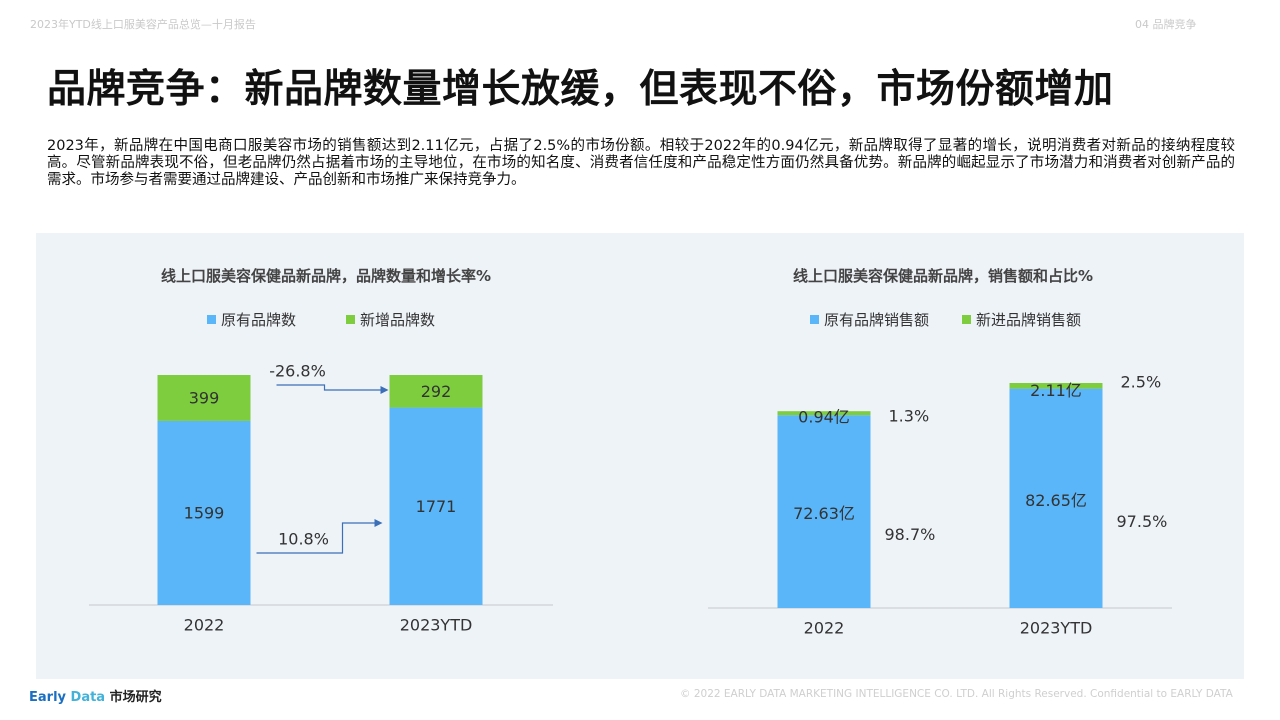  I want to click on logo-word-early: Early, so click(47, 697).